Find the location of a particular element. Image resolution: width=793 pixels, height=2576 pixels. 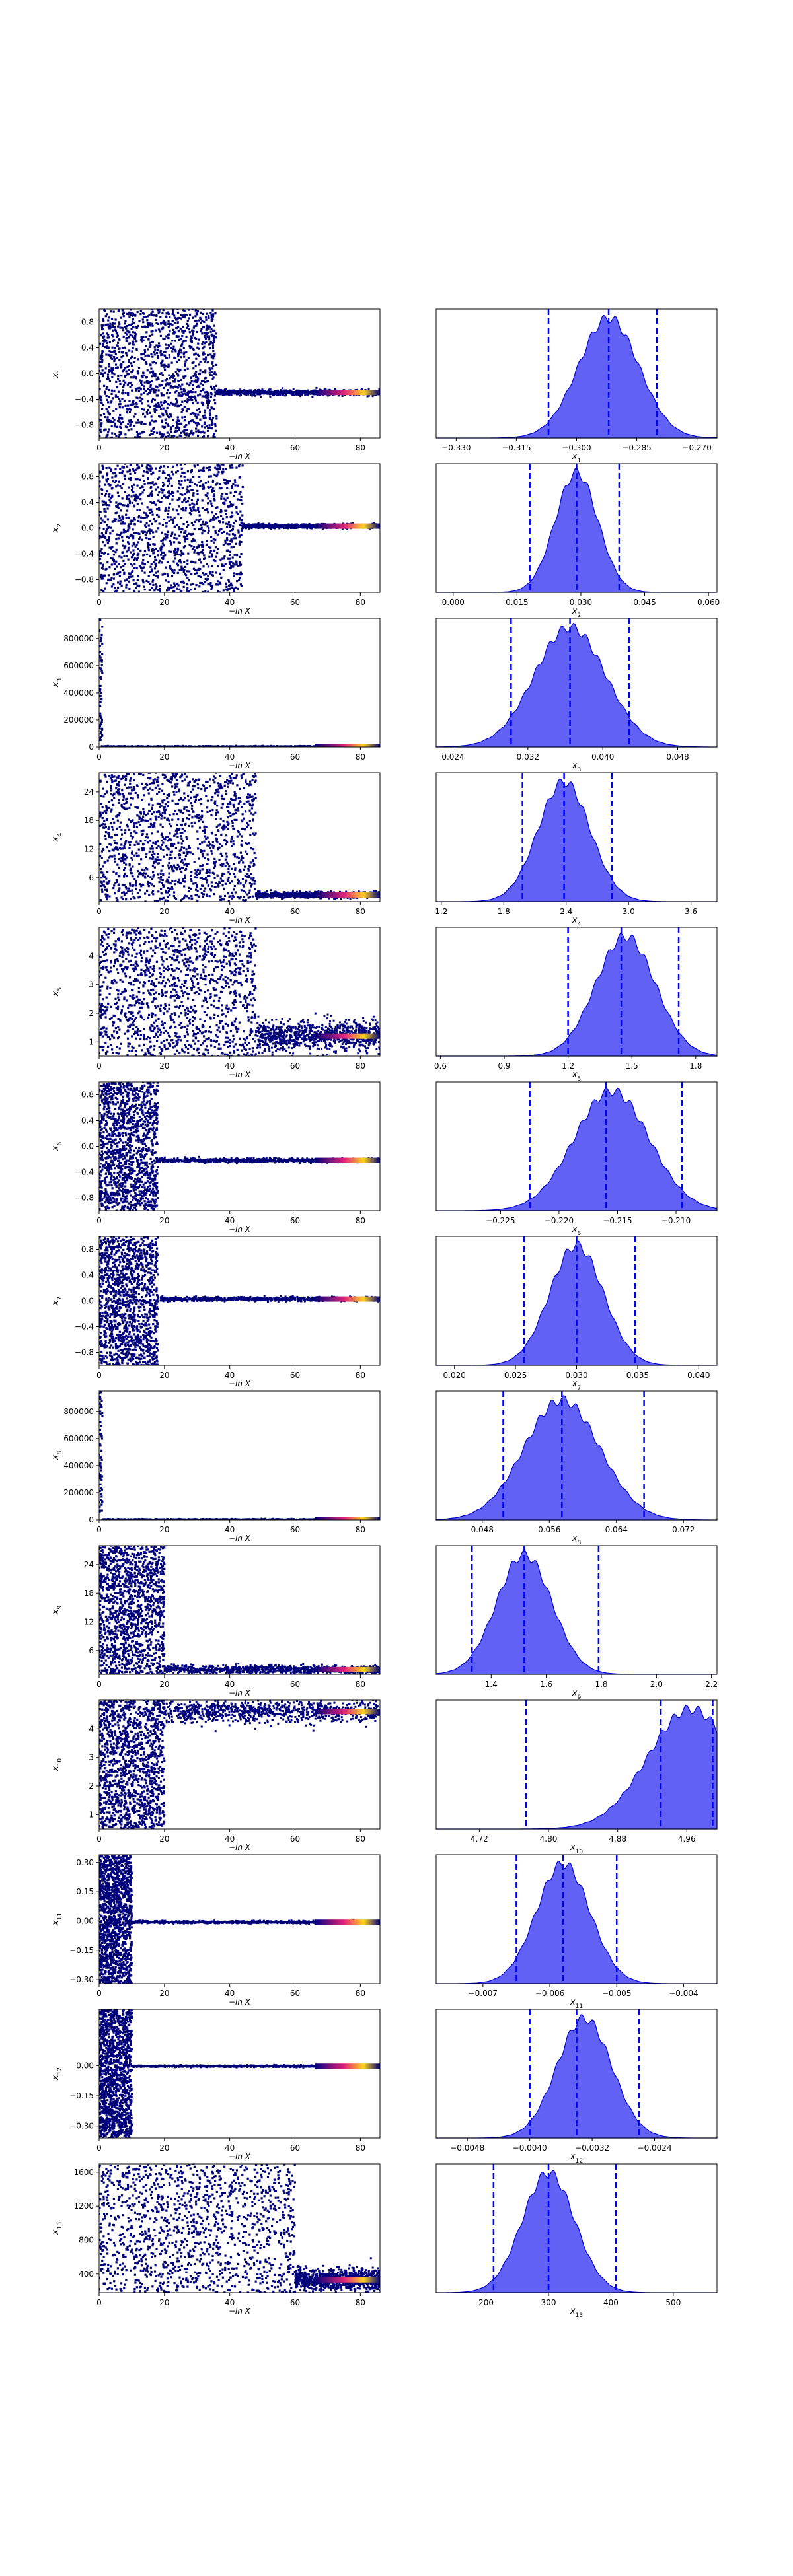

trace-ytick-label: 0.4 is located at coordinates (88, 1121).